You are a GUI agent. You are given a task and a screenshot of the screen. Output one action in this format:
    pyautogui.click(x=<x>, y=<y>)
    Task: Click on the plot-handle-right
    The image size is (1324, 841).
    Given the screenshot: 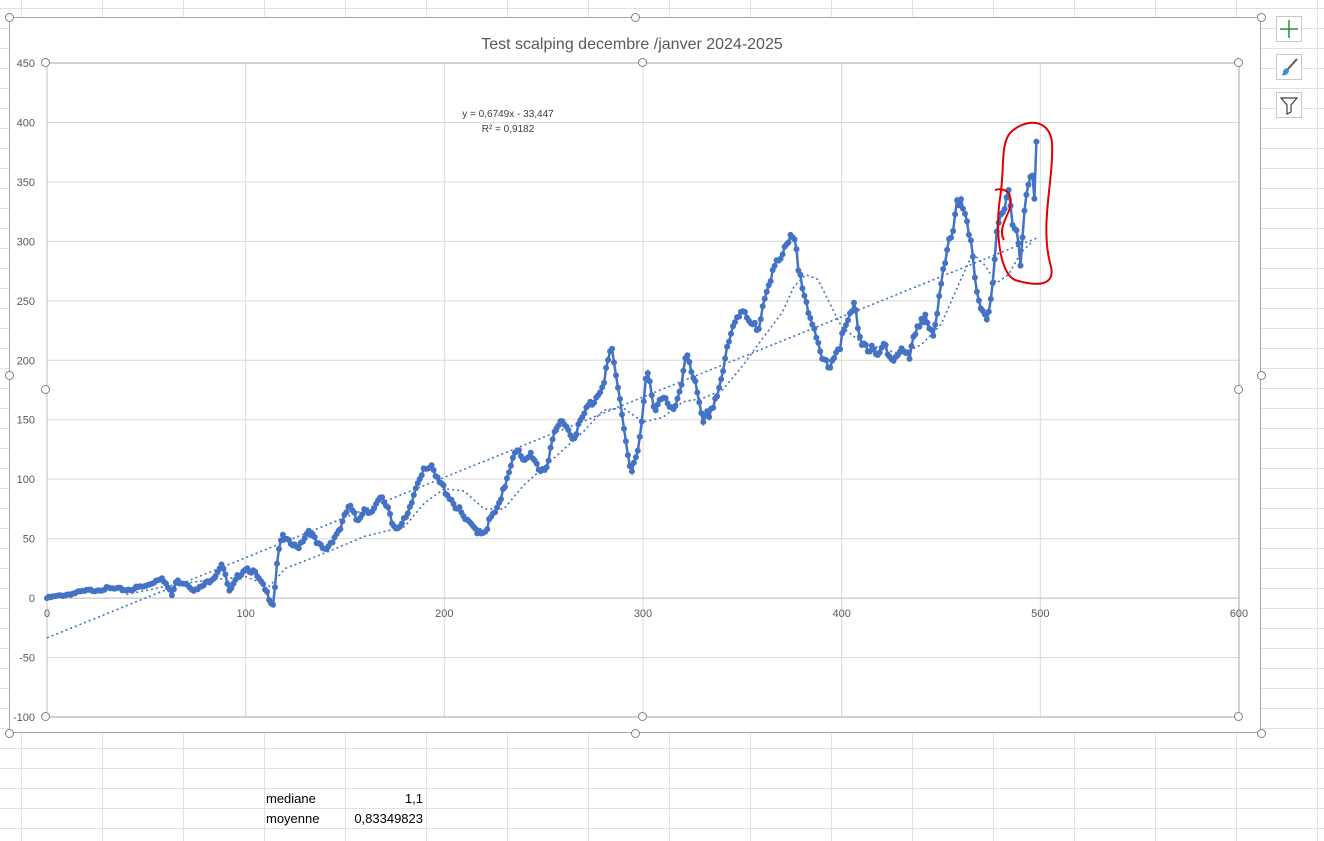 What is the action you would take?
    pyautogui.click(x=1238, y=389)
    